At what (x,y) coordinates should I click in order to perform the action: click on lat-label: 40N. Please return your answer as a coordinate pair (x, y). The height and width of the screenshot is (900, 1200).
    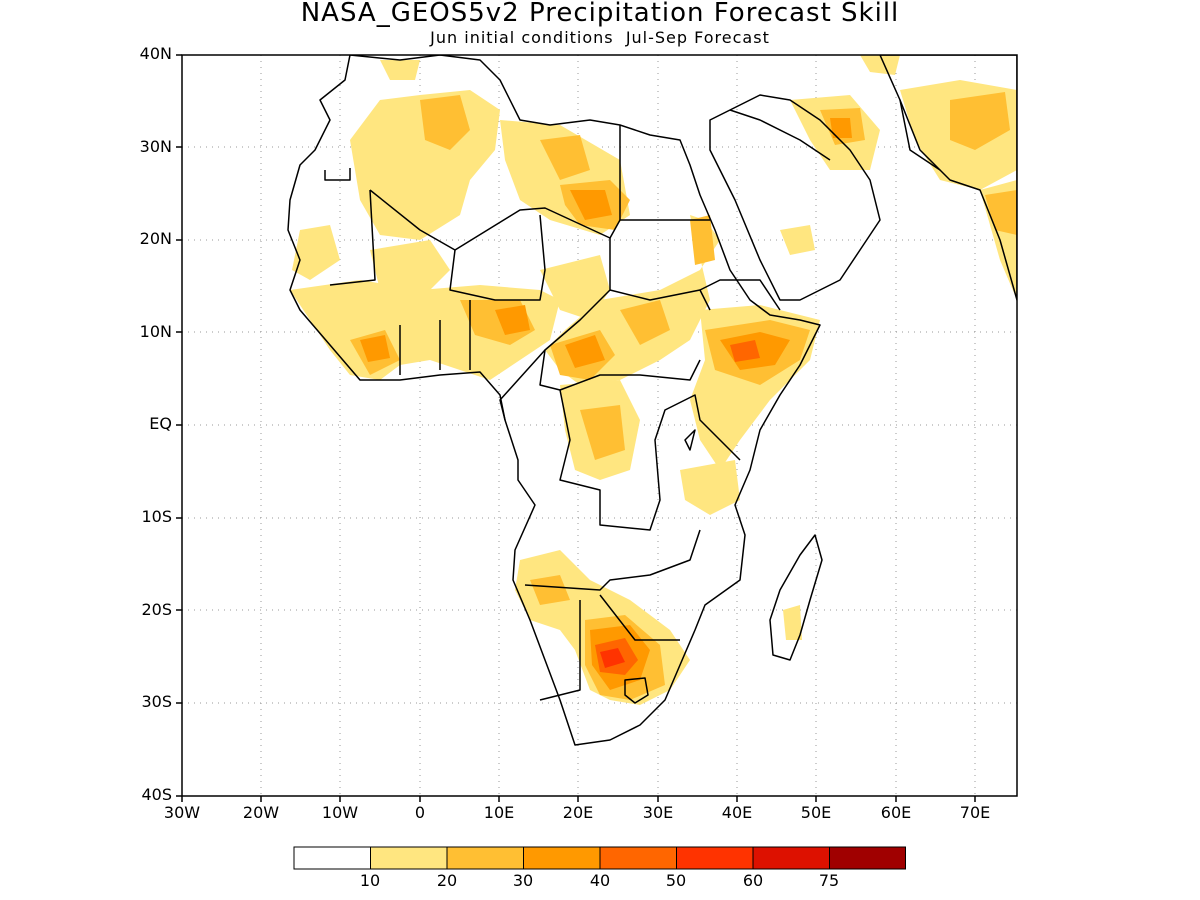
    Looking at the image, I should click on (155, 53).